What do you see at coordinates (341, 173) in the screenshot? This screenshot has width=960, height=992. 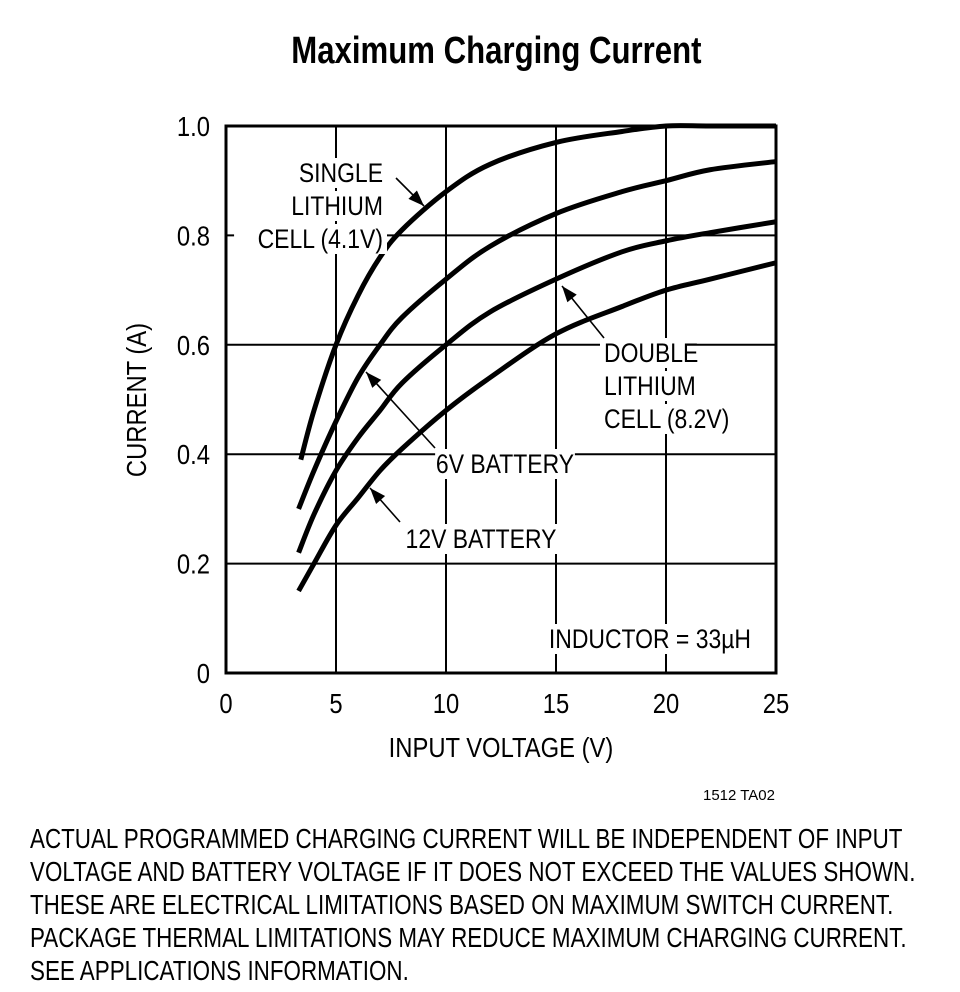 I see `svg-text: SINGLE` at bounding box center [341, 173].